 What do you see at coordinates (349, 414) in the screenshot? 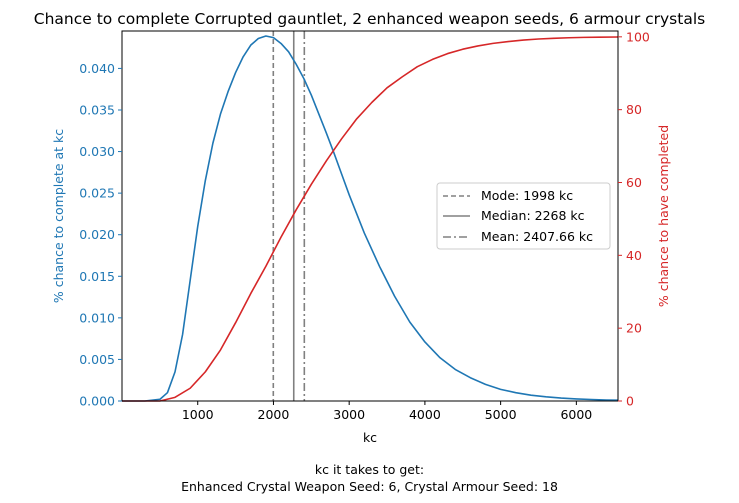
I see `x-tick-label: 3000` at bounding box center [349, 414].